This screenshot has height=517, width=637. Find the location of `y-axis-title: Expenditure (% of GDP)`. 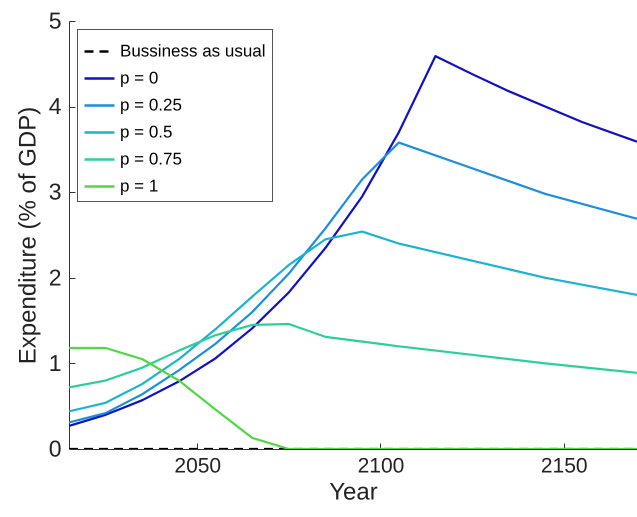

y-axis-title: Expenditure (% of GDP) is located at coordinates (28, 235).